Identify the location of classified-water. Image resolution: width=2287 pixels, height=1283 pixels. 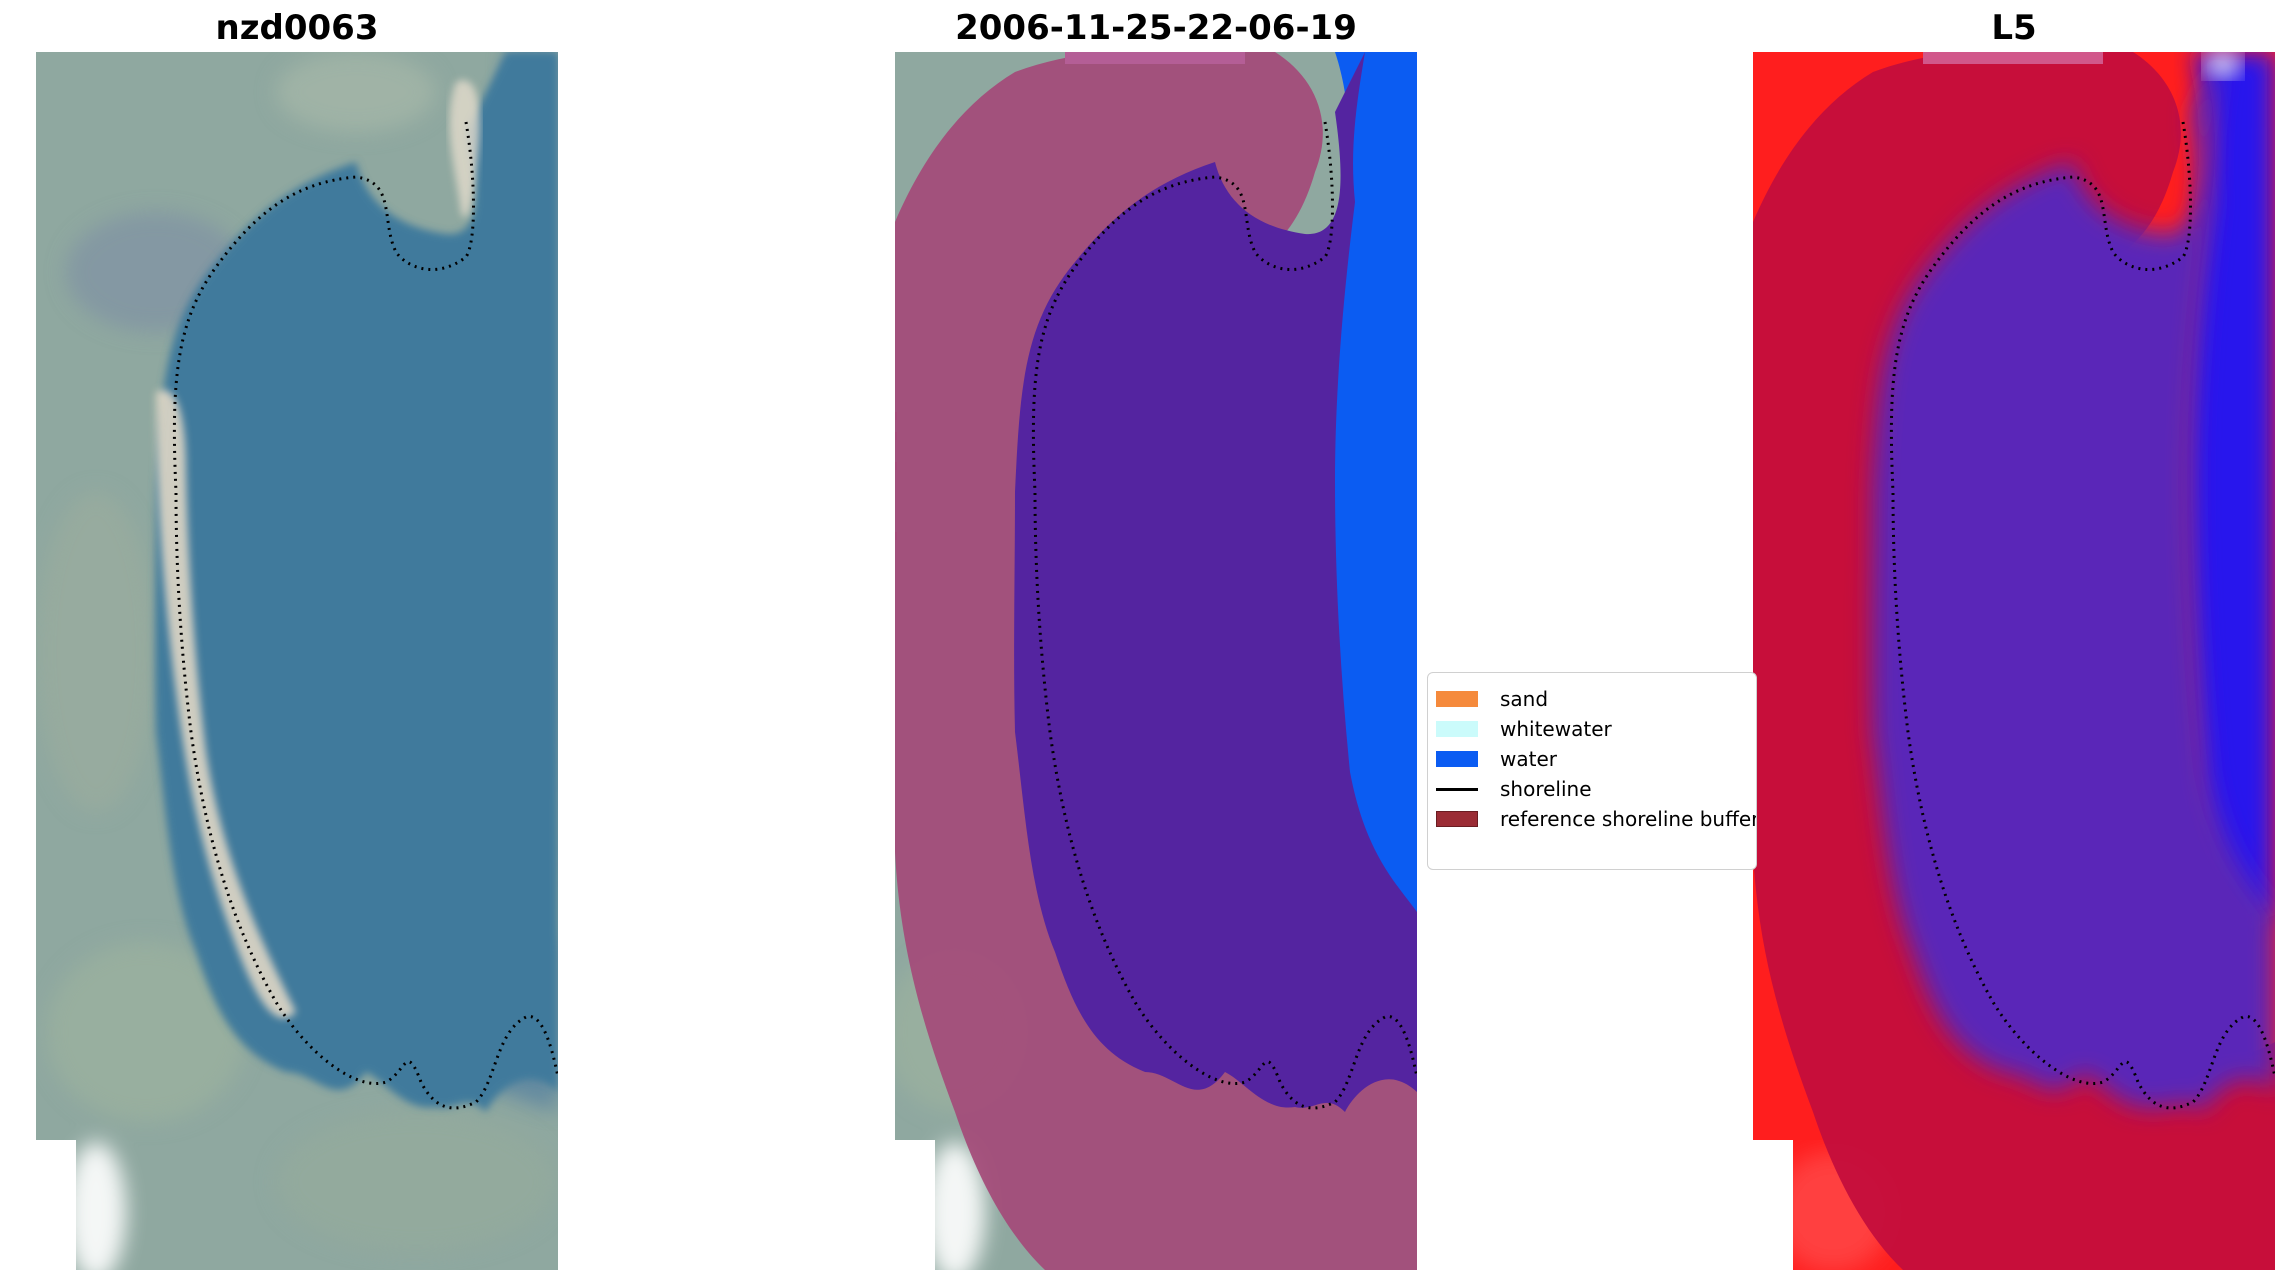
(1215, 582).